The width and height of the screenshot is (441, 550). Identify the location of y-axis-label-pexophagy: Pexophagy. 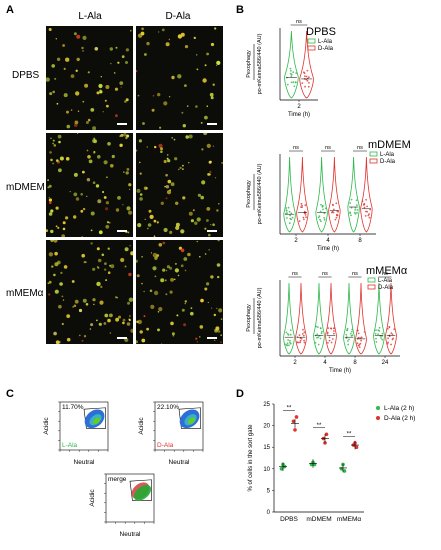
(249, 318).